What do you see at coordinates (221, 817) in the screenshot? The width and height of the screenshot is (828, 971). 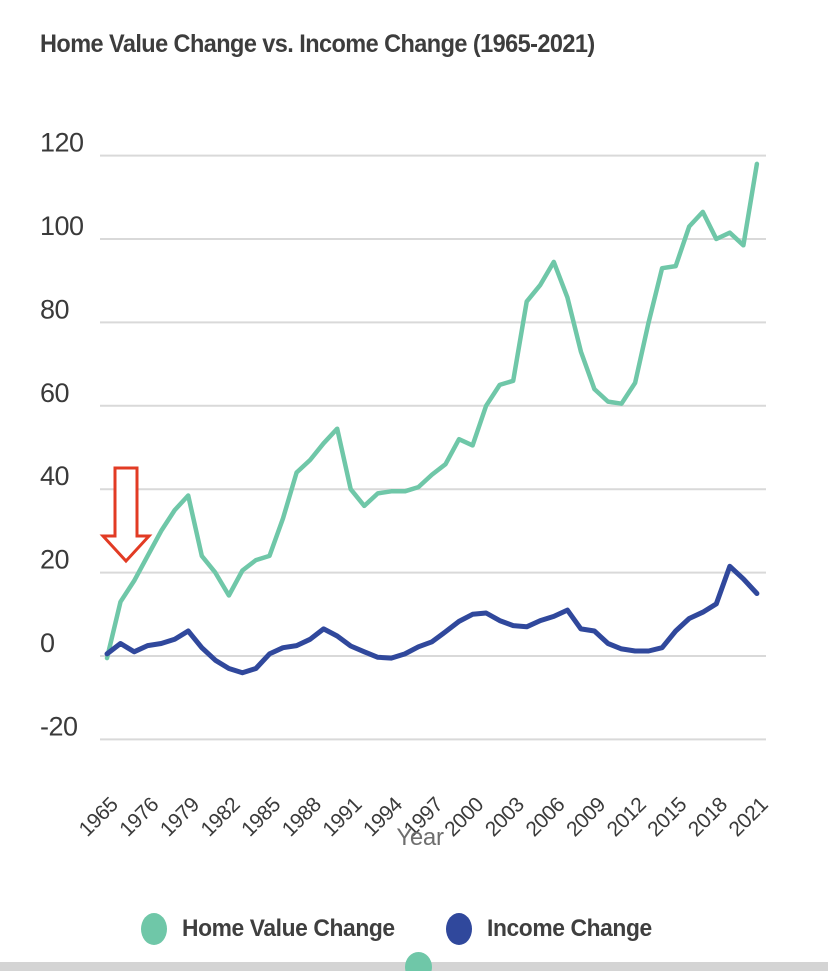 I see `svg-text: 1982` at bounding box center [221, 817].